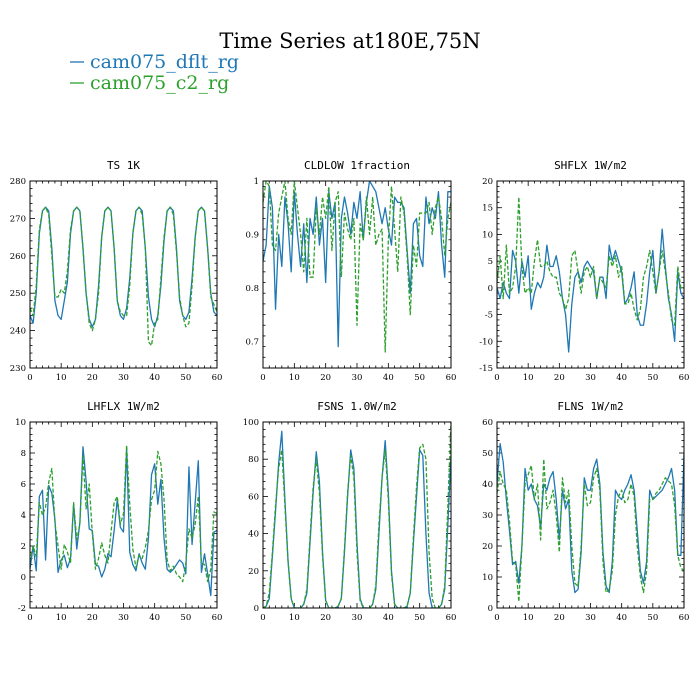 Image resolution: width=700 pixels, height=700 pixels. Describe the element at coordinates (486, 342) in the screenshot. I see `y-tick-label: -10` at that location.